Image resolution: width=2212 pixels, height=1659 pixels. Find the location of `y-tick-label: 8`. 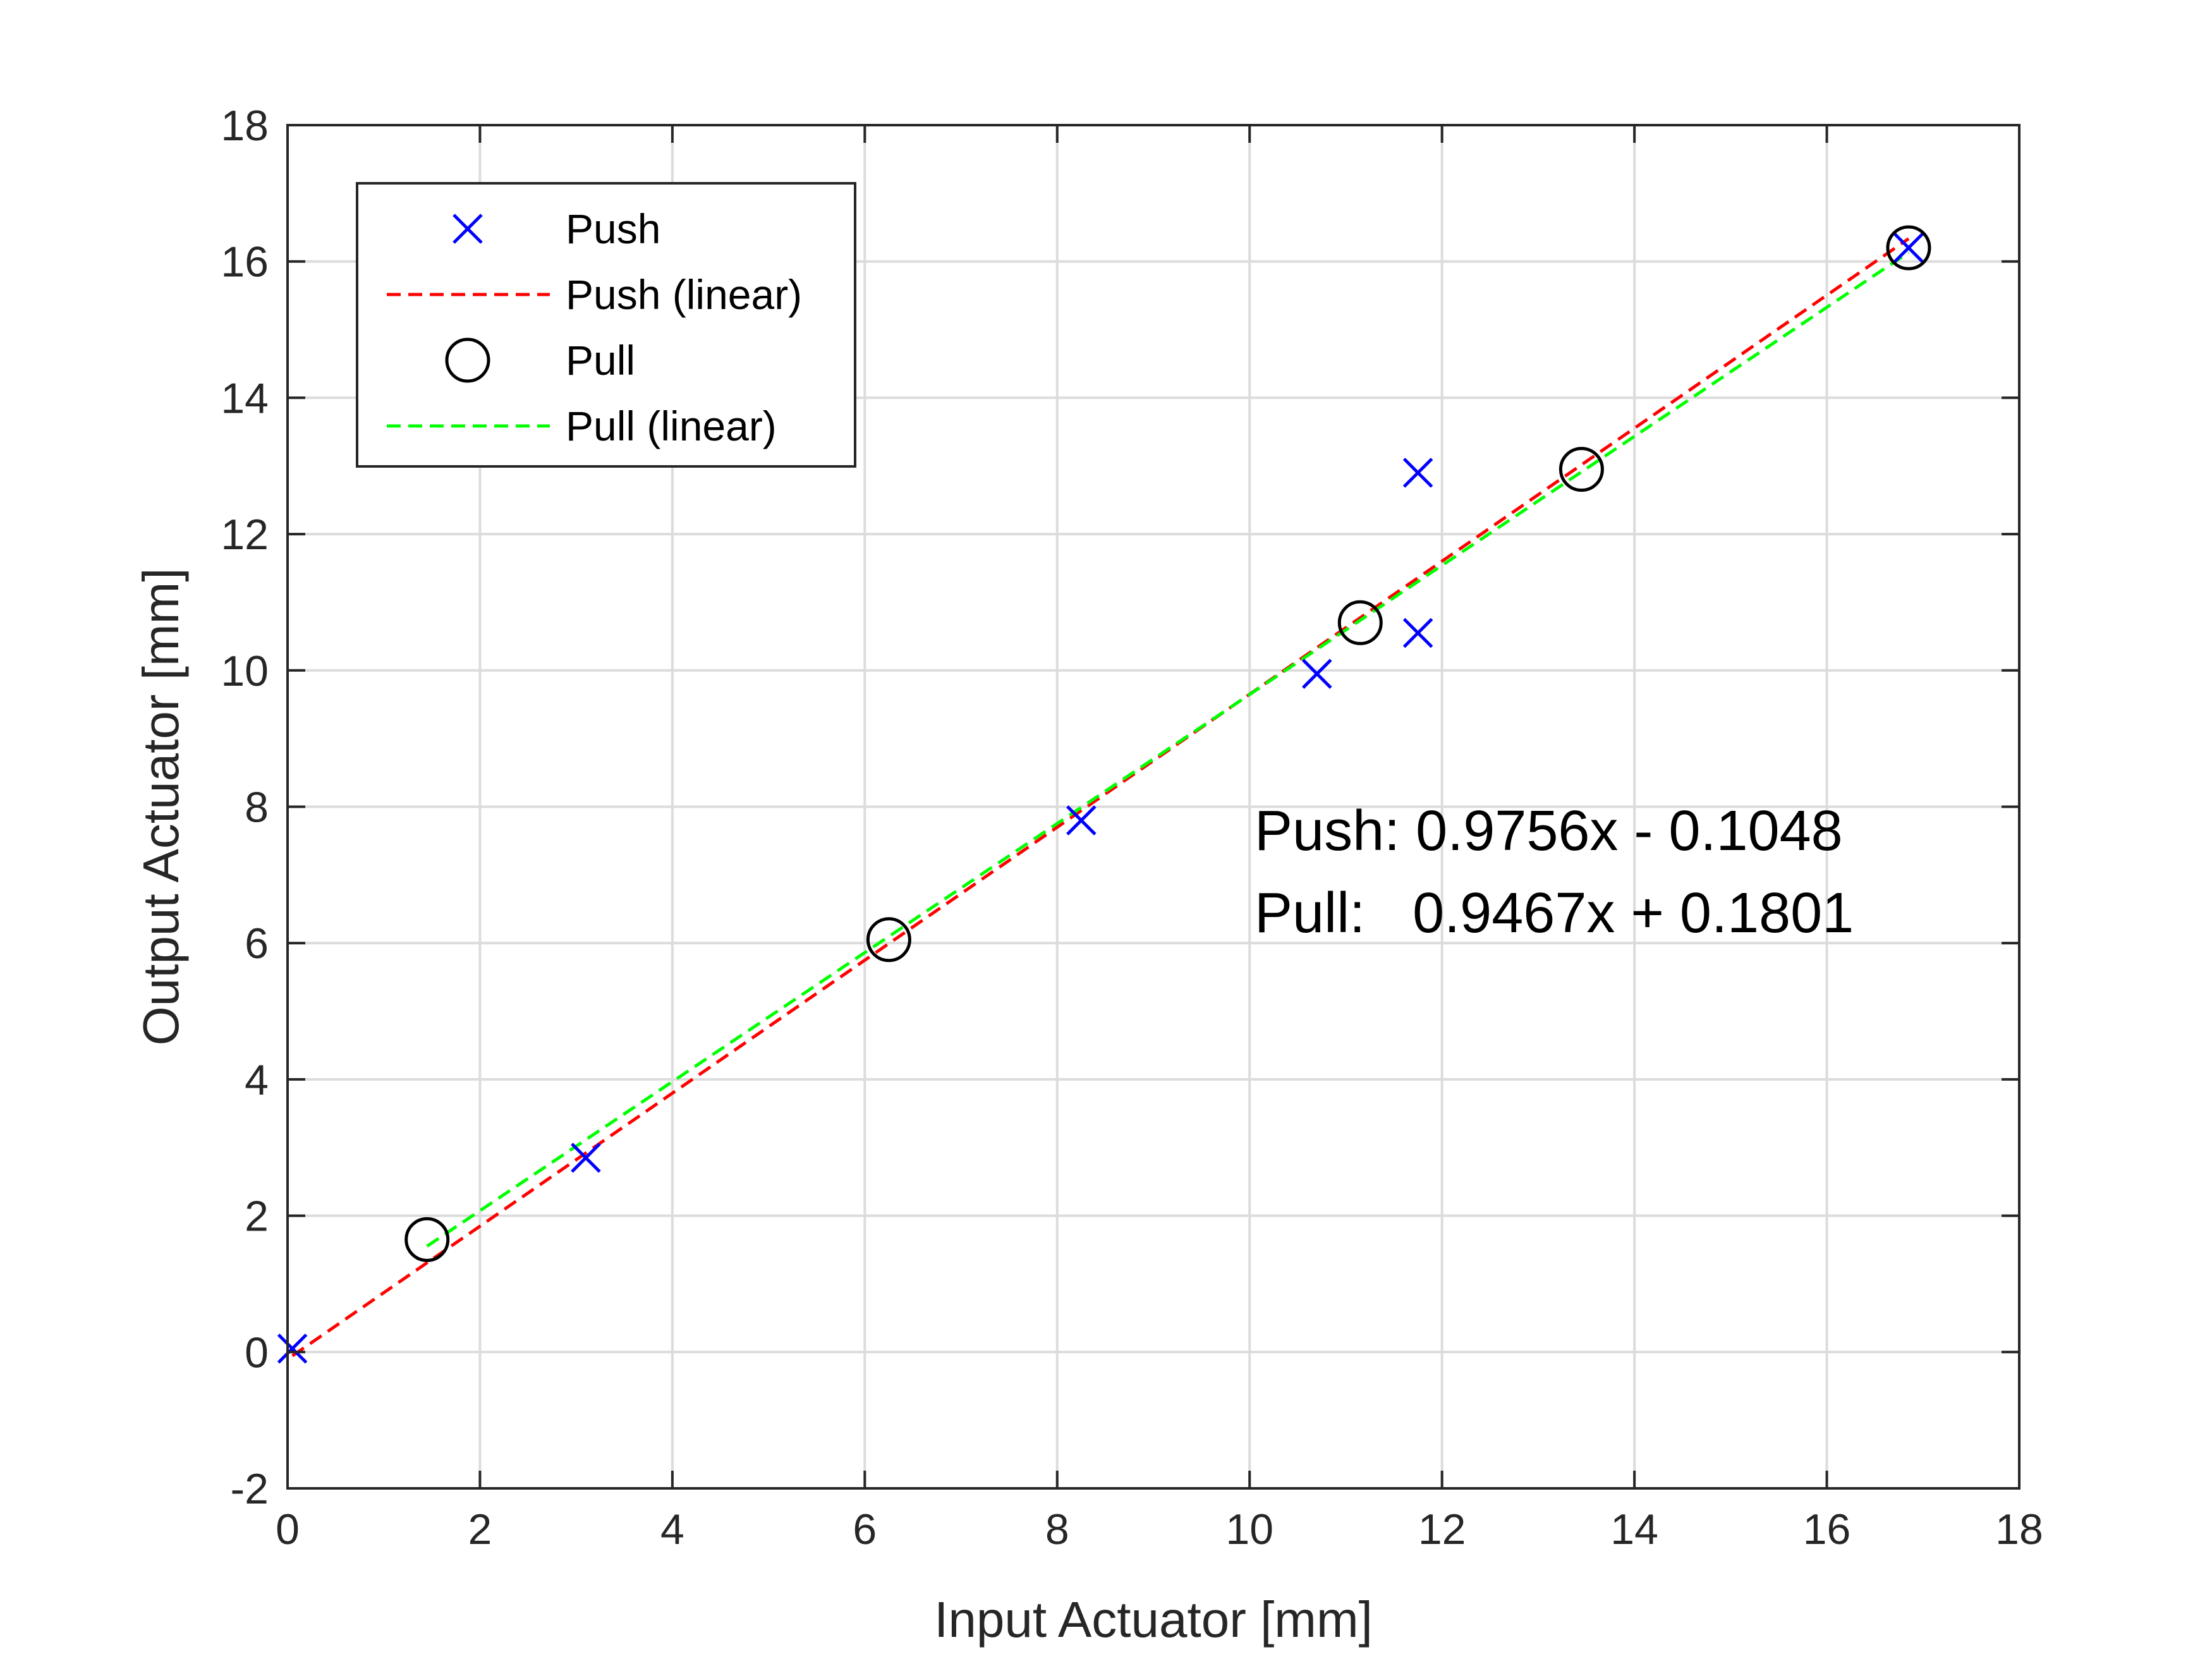

y-tick-label: 8 is located at coordinates (257, 808).